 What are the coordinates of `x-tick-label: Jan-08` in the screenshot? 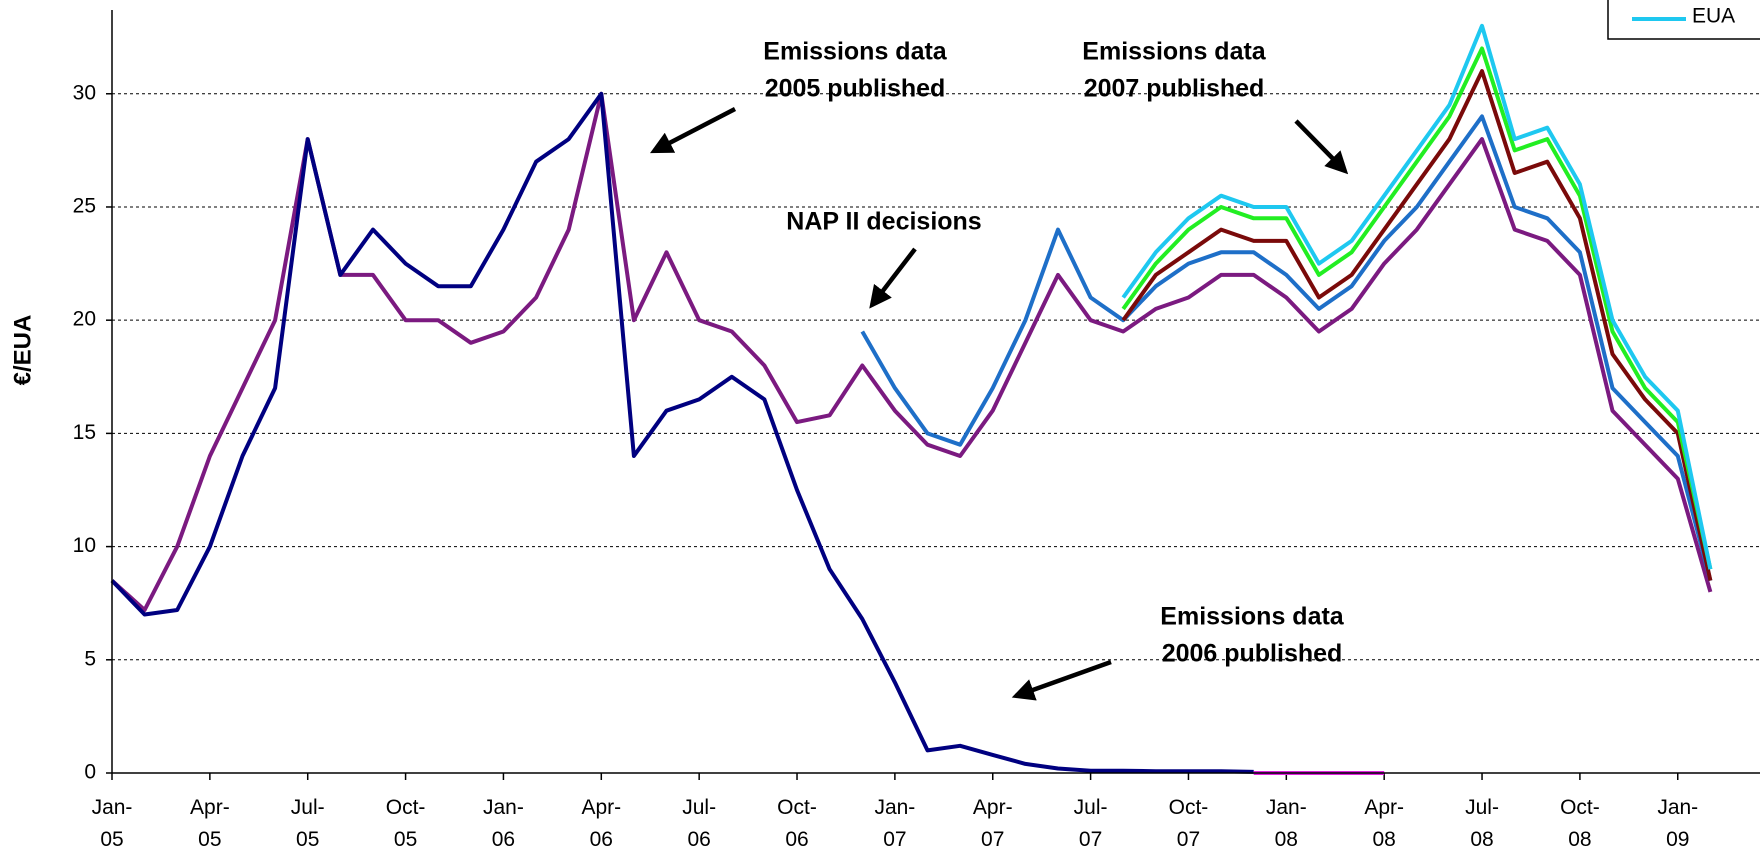 It's located at (1286, 823).